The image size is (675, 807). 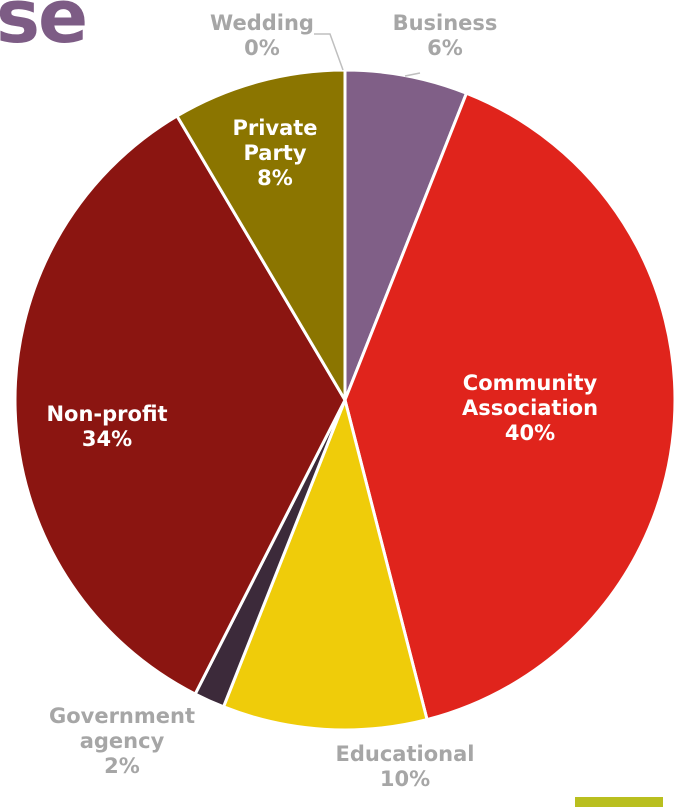 I want to click on slice-label-community-association: Community Association 40%, so click(x=530, y=408).